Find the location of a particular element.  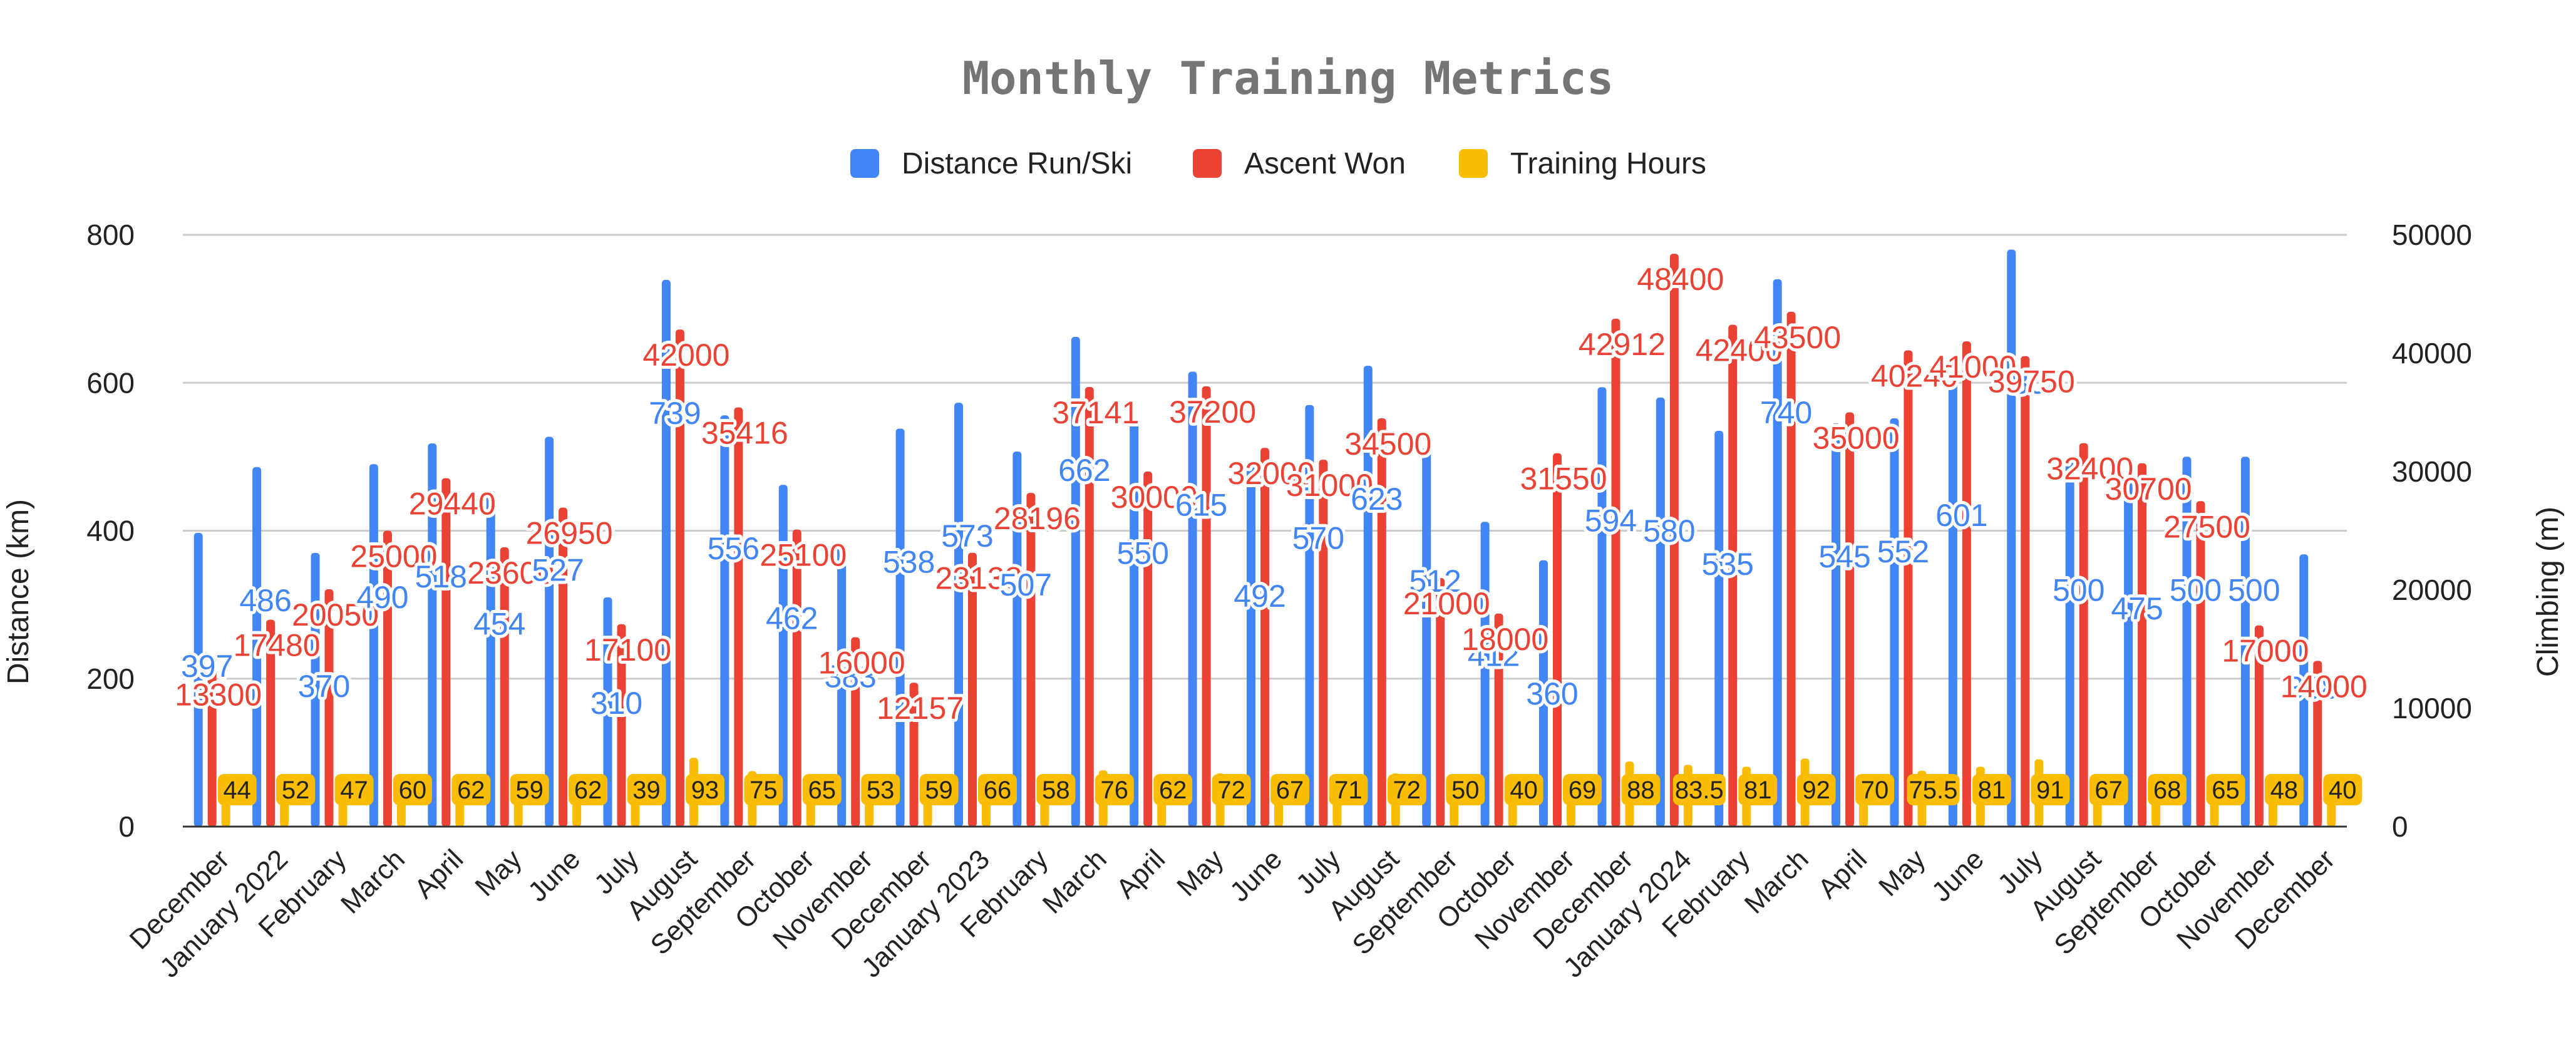

data-label-text: 47 is located at coordinates (354, 790).